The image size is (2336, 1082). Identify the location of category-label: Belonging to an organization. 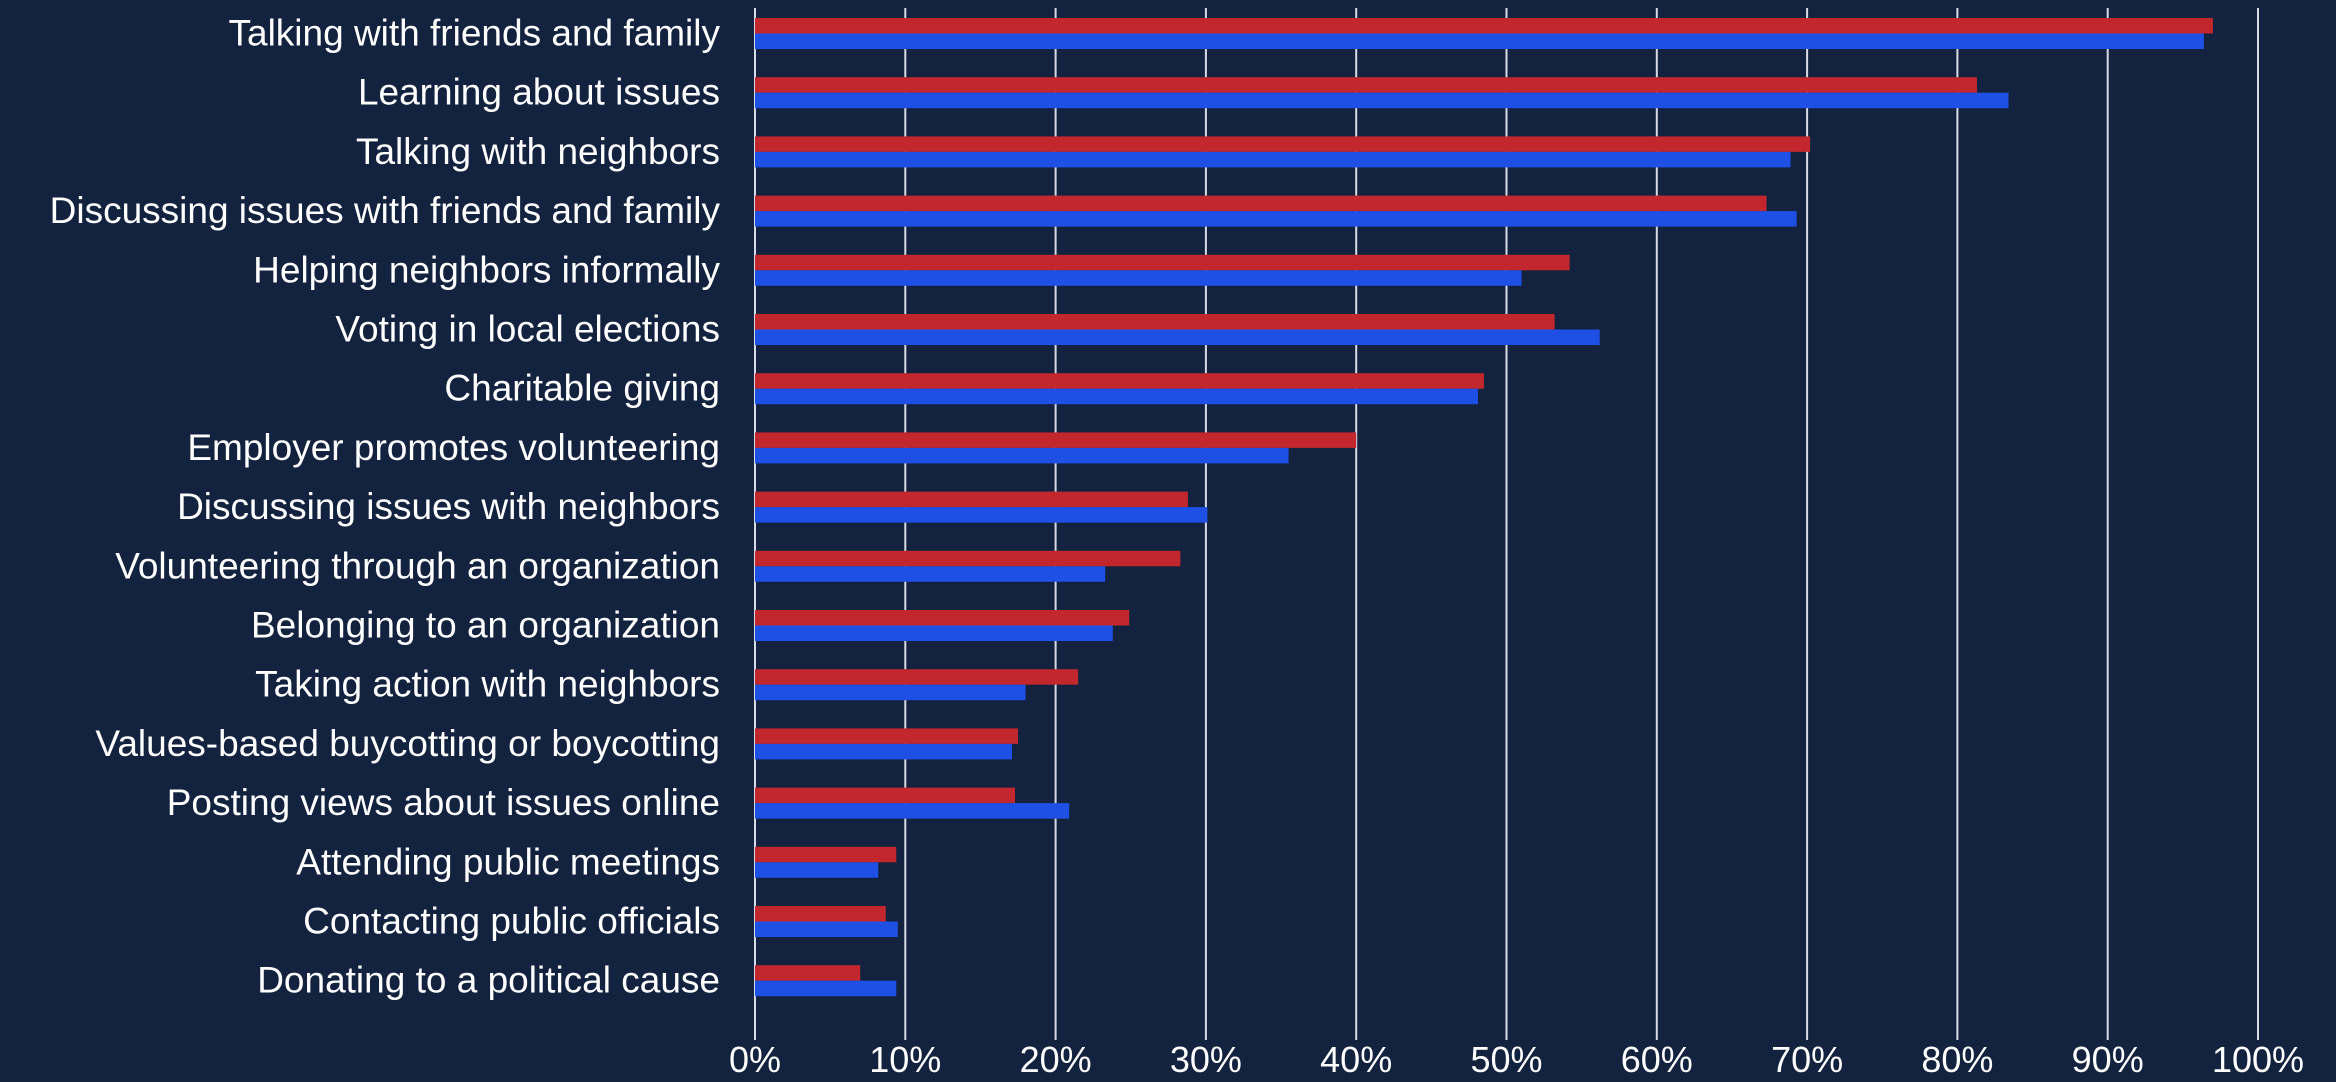
(485, 625).